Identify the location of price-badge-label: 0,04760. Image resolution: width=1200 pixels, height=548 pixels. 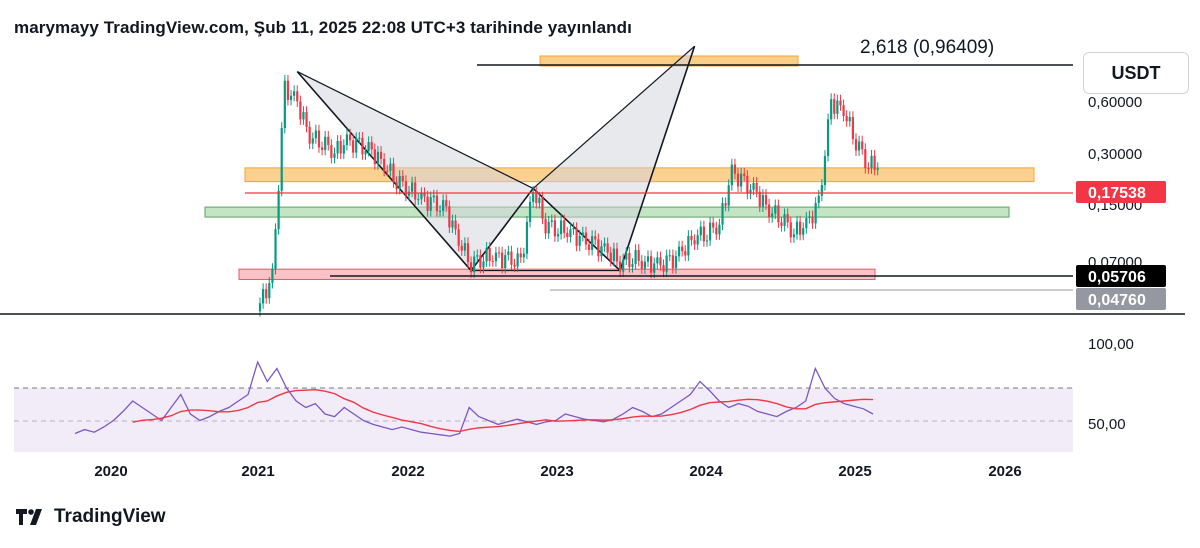
(1117, 300).